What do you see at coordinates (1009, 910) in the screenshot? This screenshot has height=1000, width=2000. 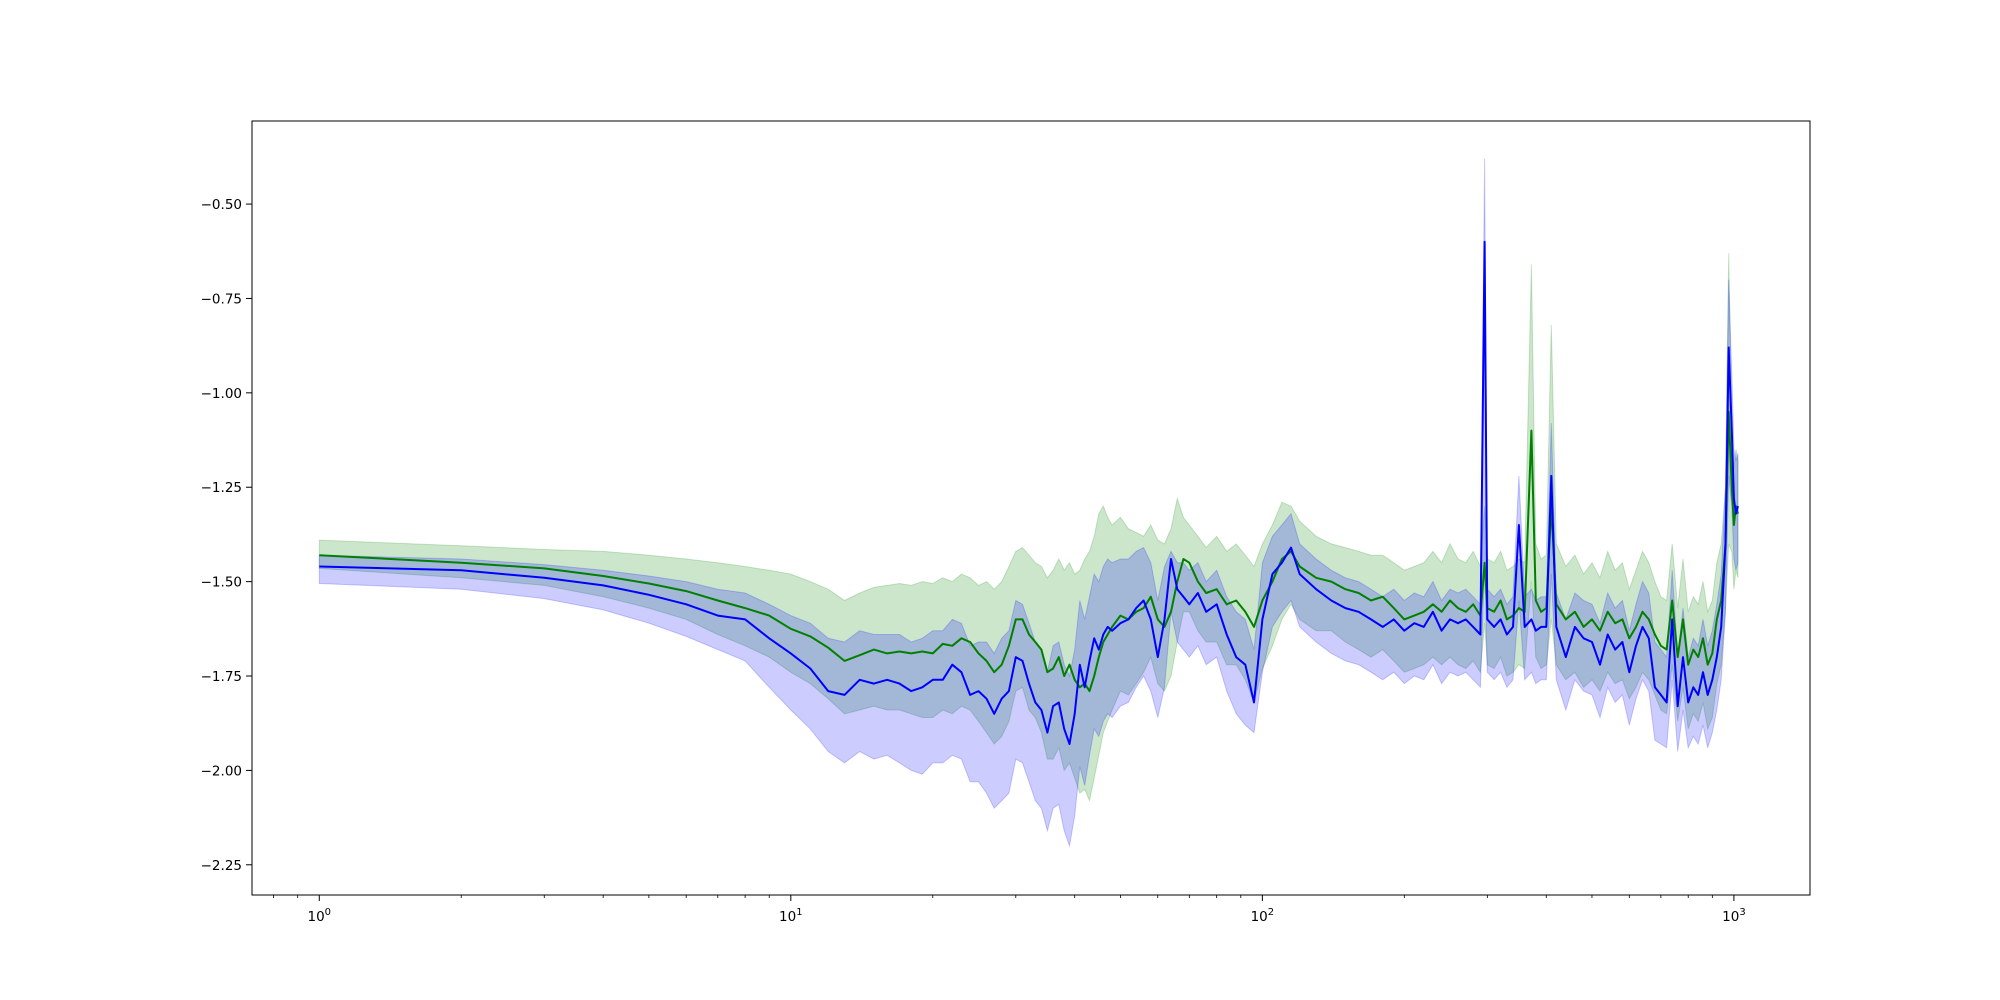 I see `x-axis: 100 101 102 103` at bounding box center [1009, 910].